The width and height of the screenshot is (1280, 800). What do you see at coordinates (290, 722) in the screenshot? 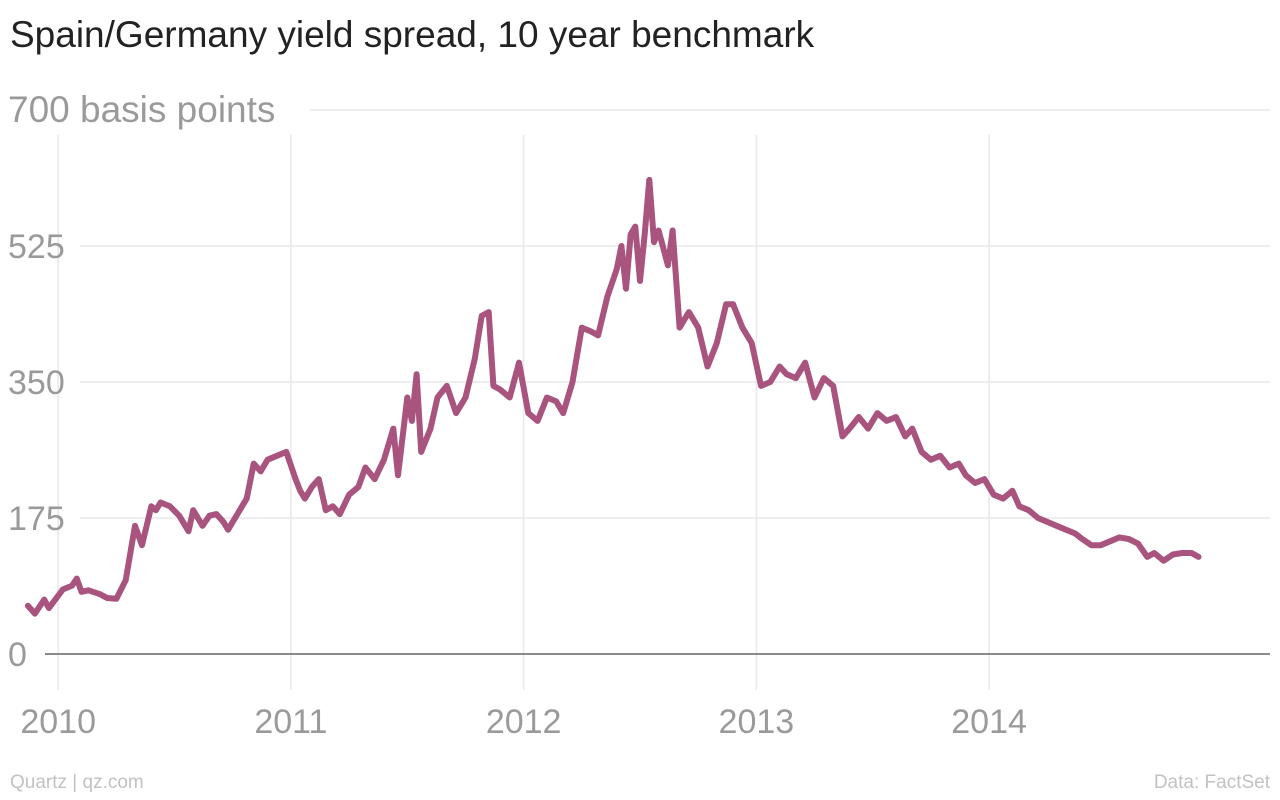
I see `x-tick-label-2011: 2011` at bounding box center [290, 722].